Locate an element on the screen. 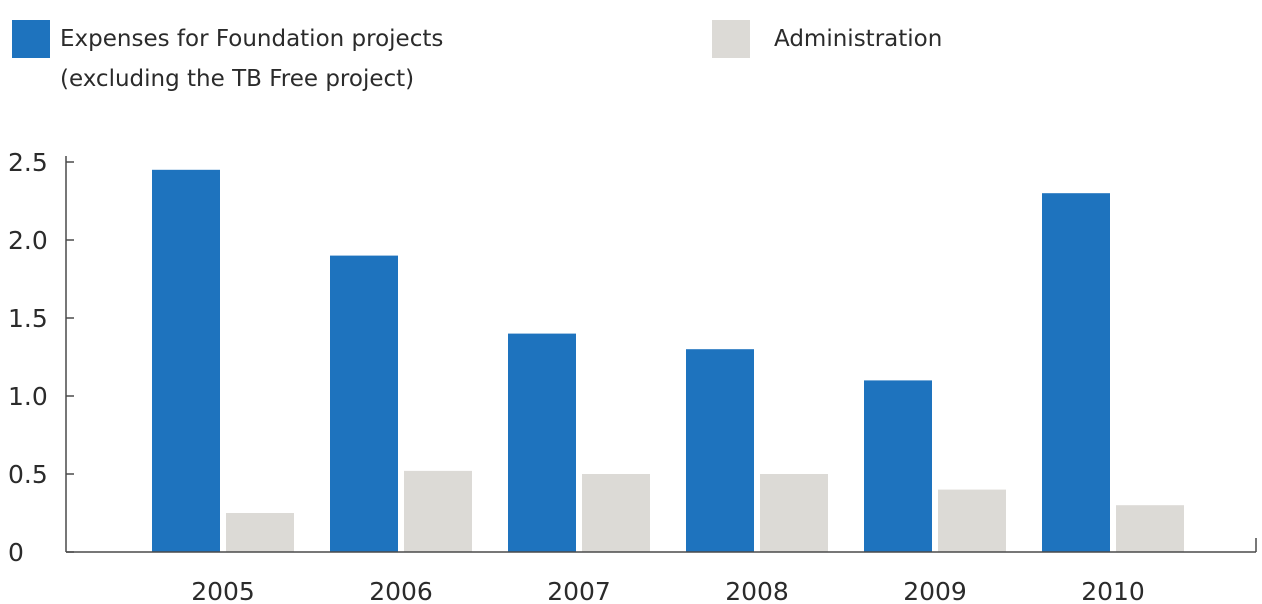 The image size is (1262, 604). x-category-label: 2008 is located at coordinates (757, 590).